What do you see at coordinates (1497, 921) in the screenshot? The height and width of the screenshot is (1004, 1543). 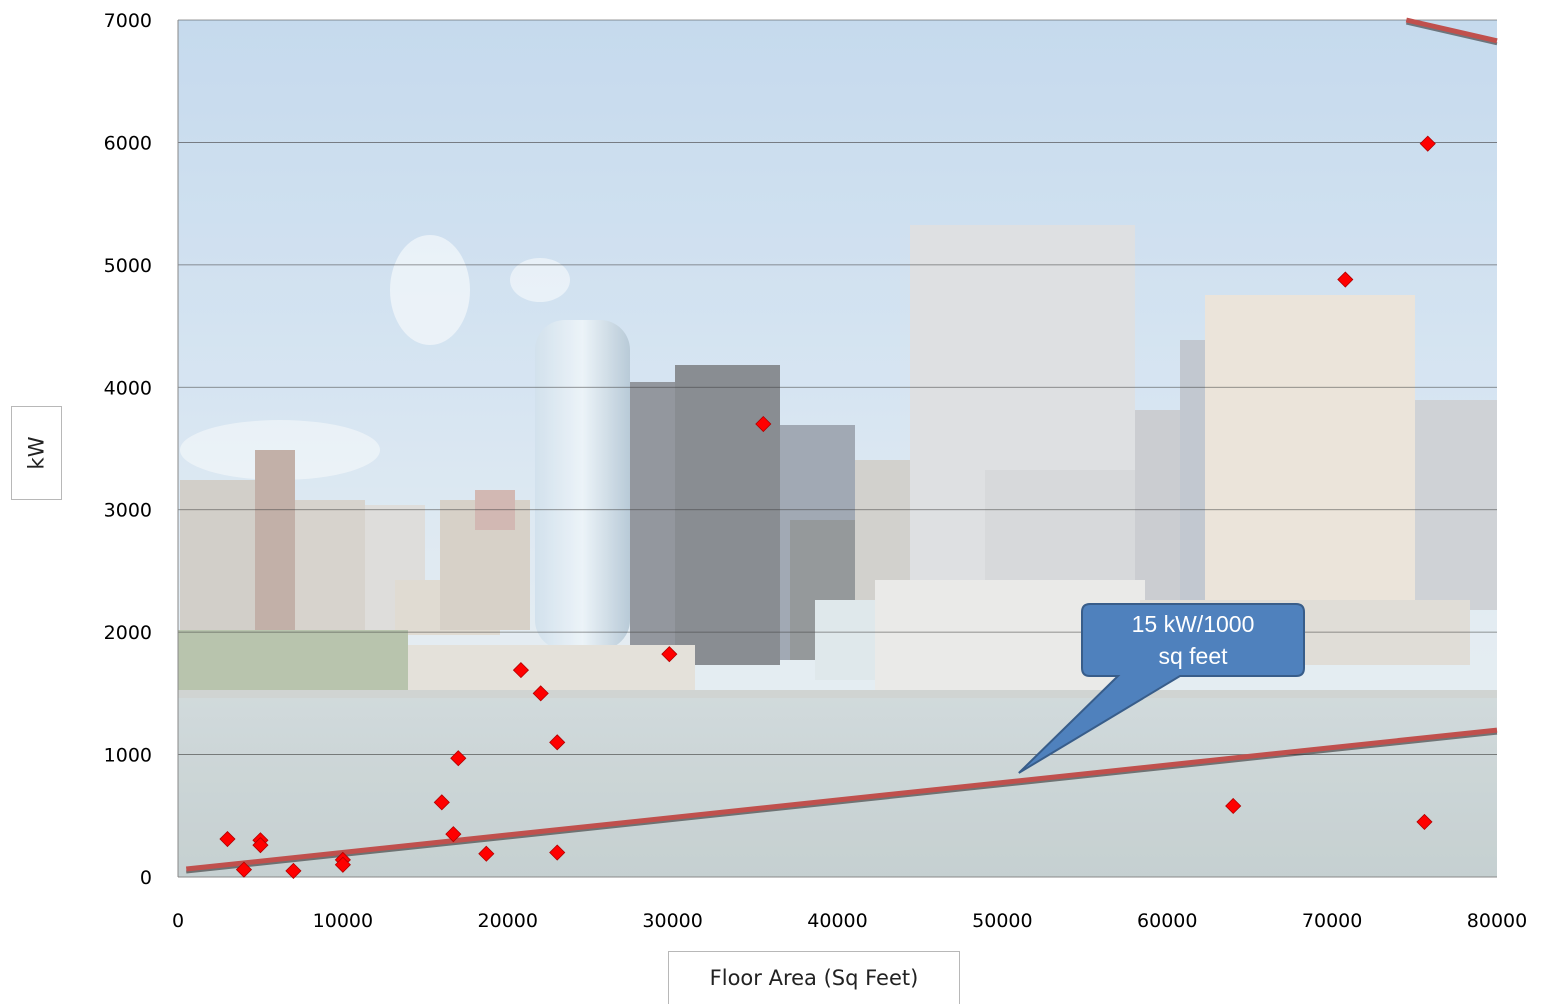 I see `x-tick-label: 80000` at bounding box center [1497, 921].